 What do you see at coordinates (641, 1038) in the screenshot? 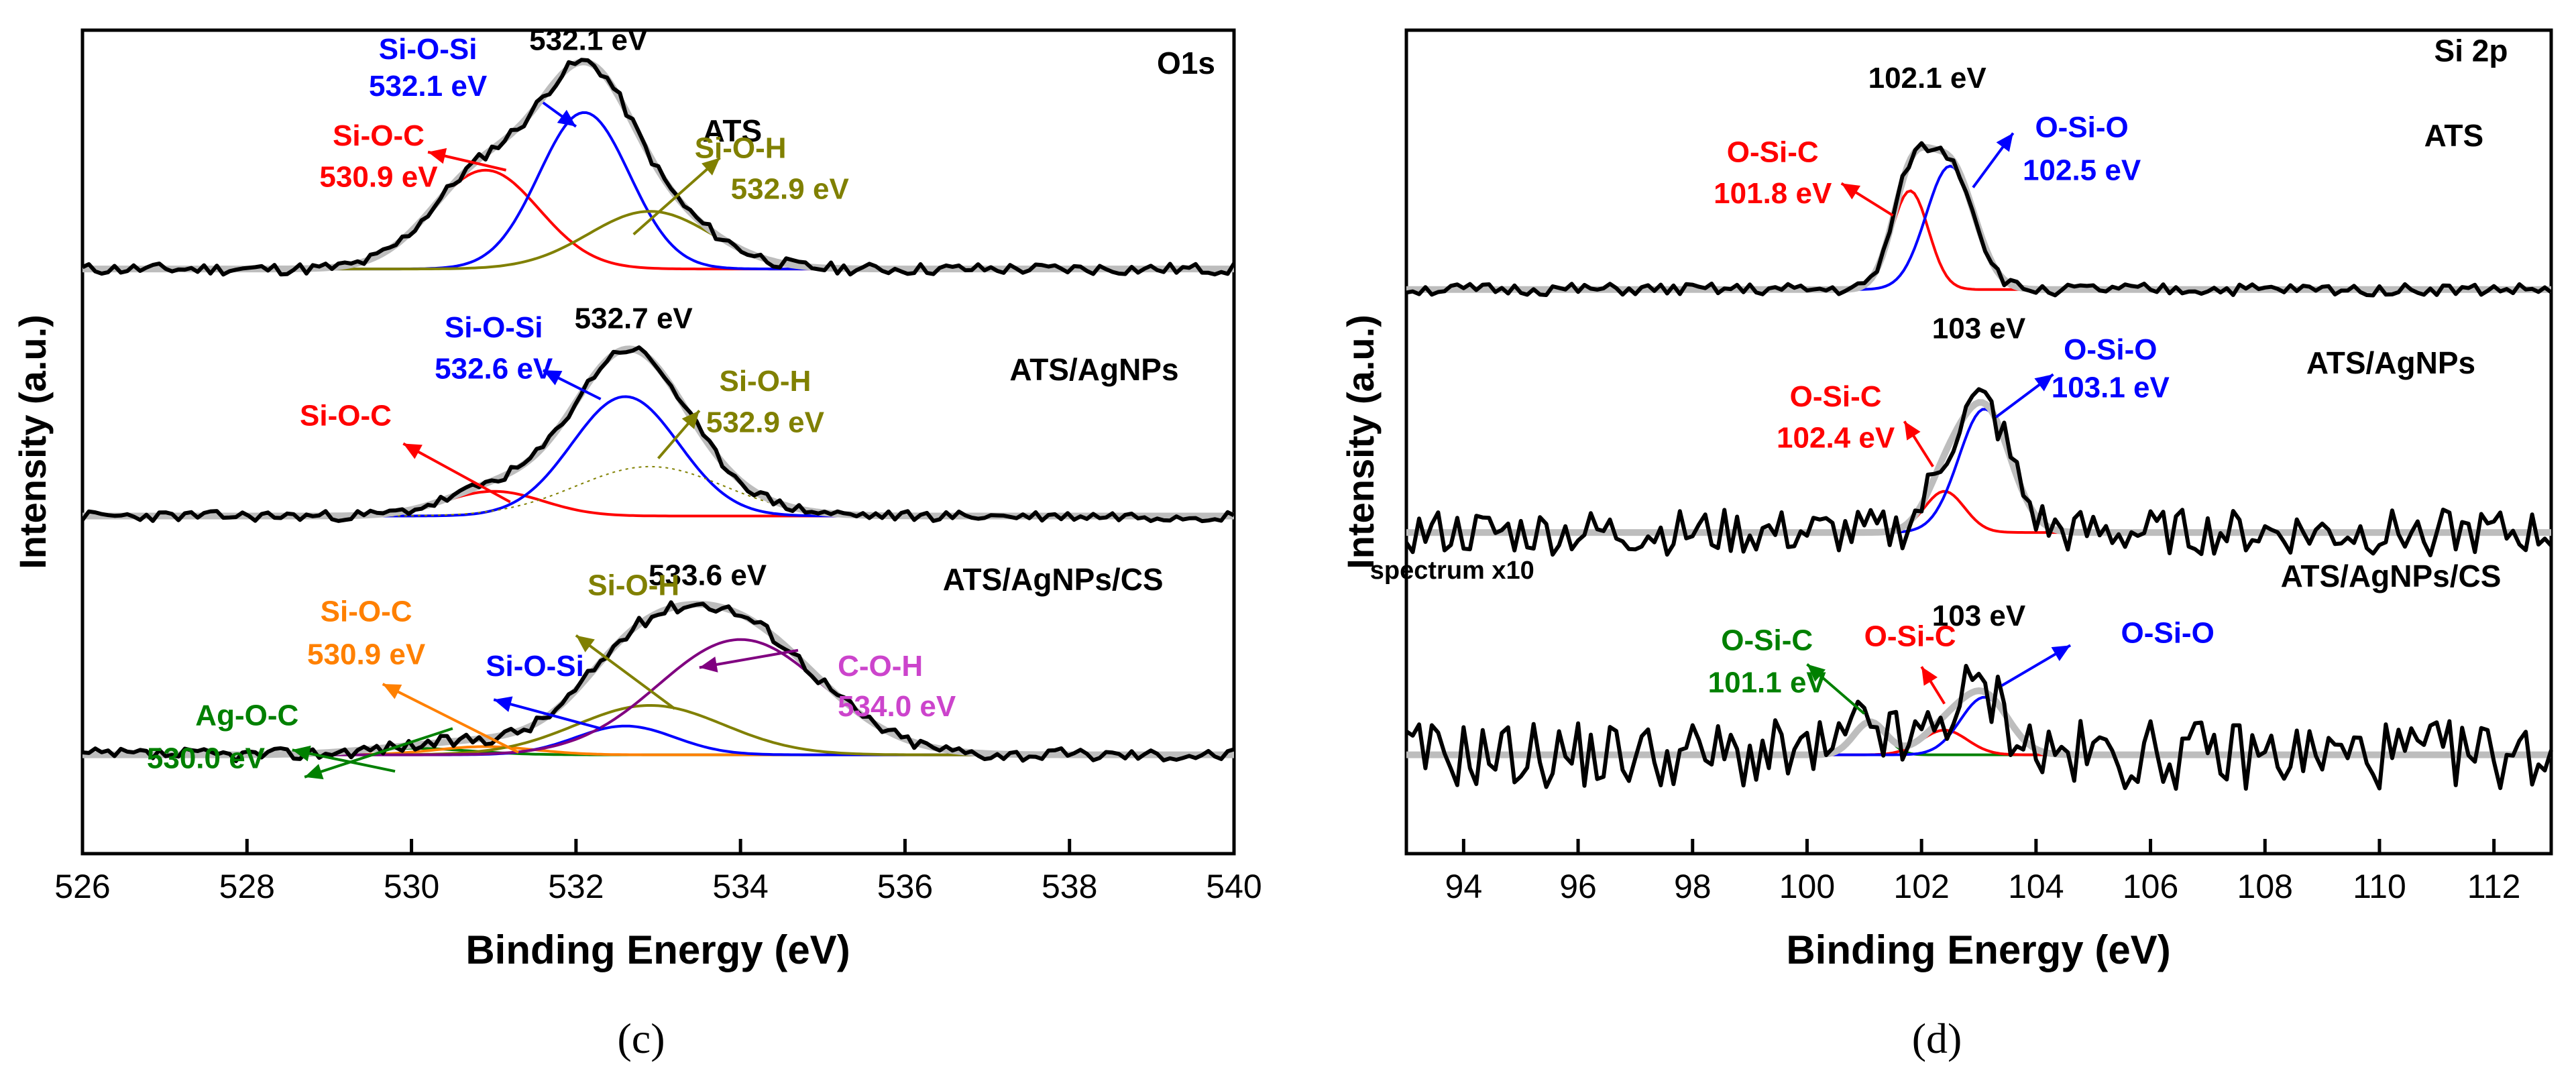
I see `caption-c: (c)` at bounding box center [641, 1038].